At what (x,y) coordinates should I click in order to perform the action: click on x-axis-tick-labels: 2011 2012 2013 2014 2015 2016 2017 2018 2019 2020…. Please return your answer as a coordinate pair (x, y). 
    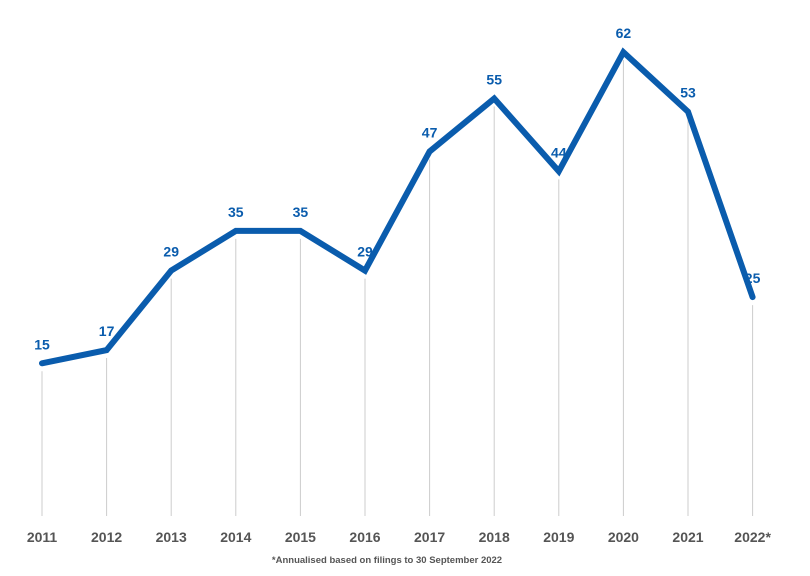
    Looking at the image, I should click on (399, 537).